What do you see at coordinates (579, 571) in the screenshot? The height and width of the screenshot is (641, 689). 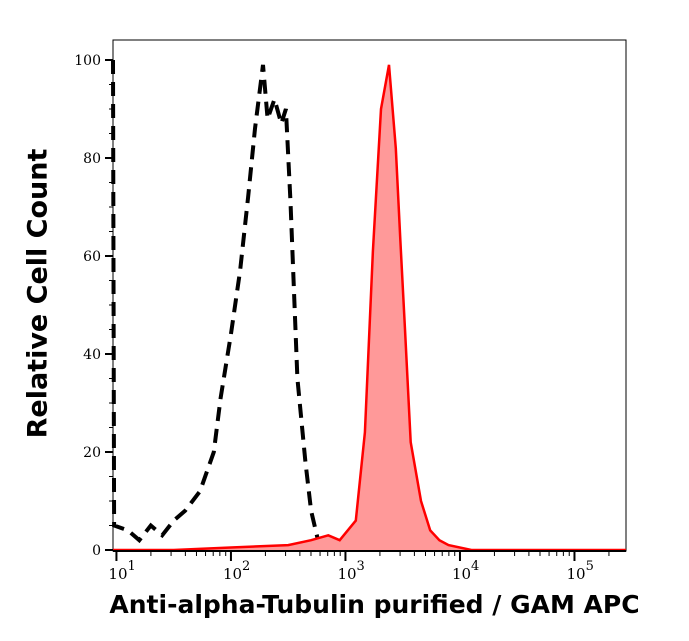 I see `x-tick-label: 10⁵` at bounding box center [579, 571].